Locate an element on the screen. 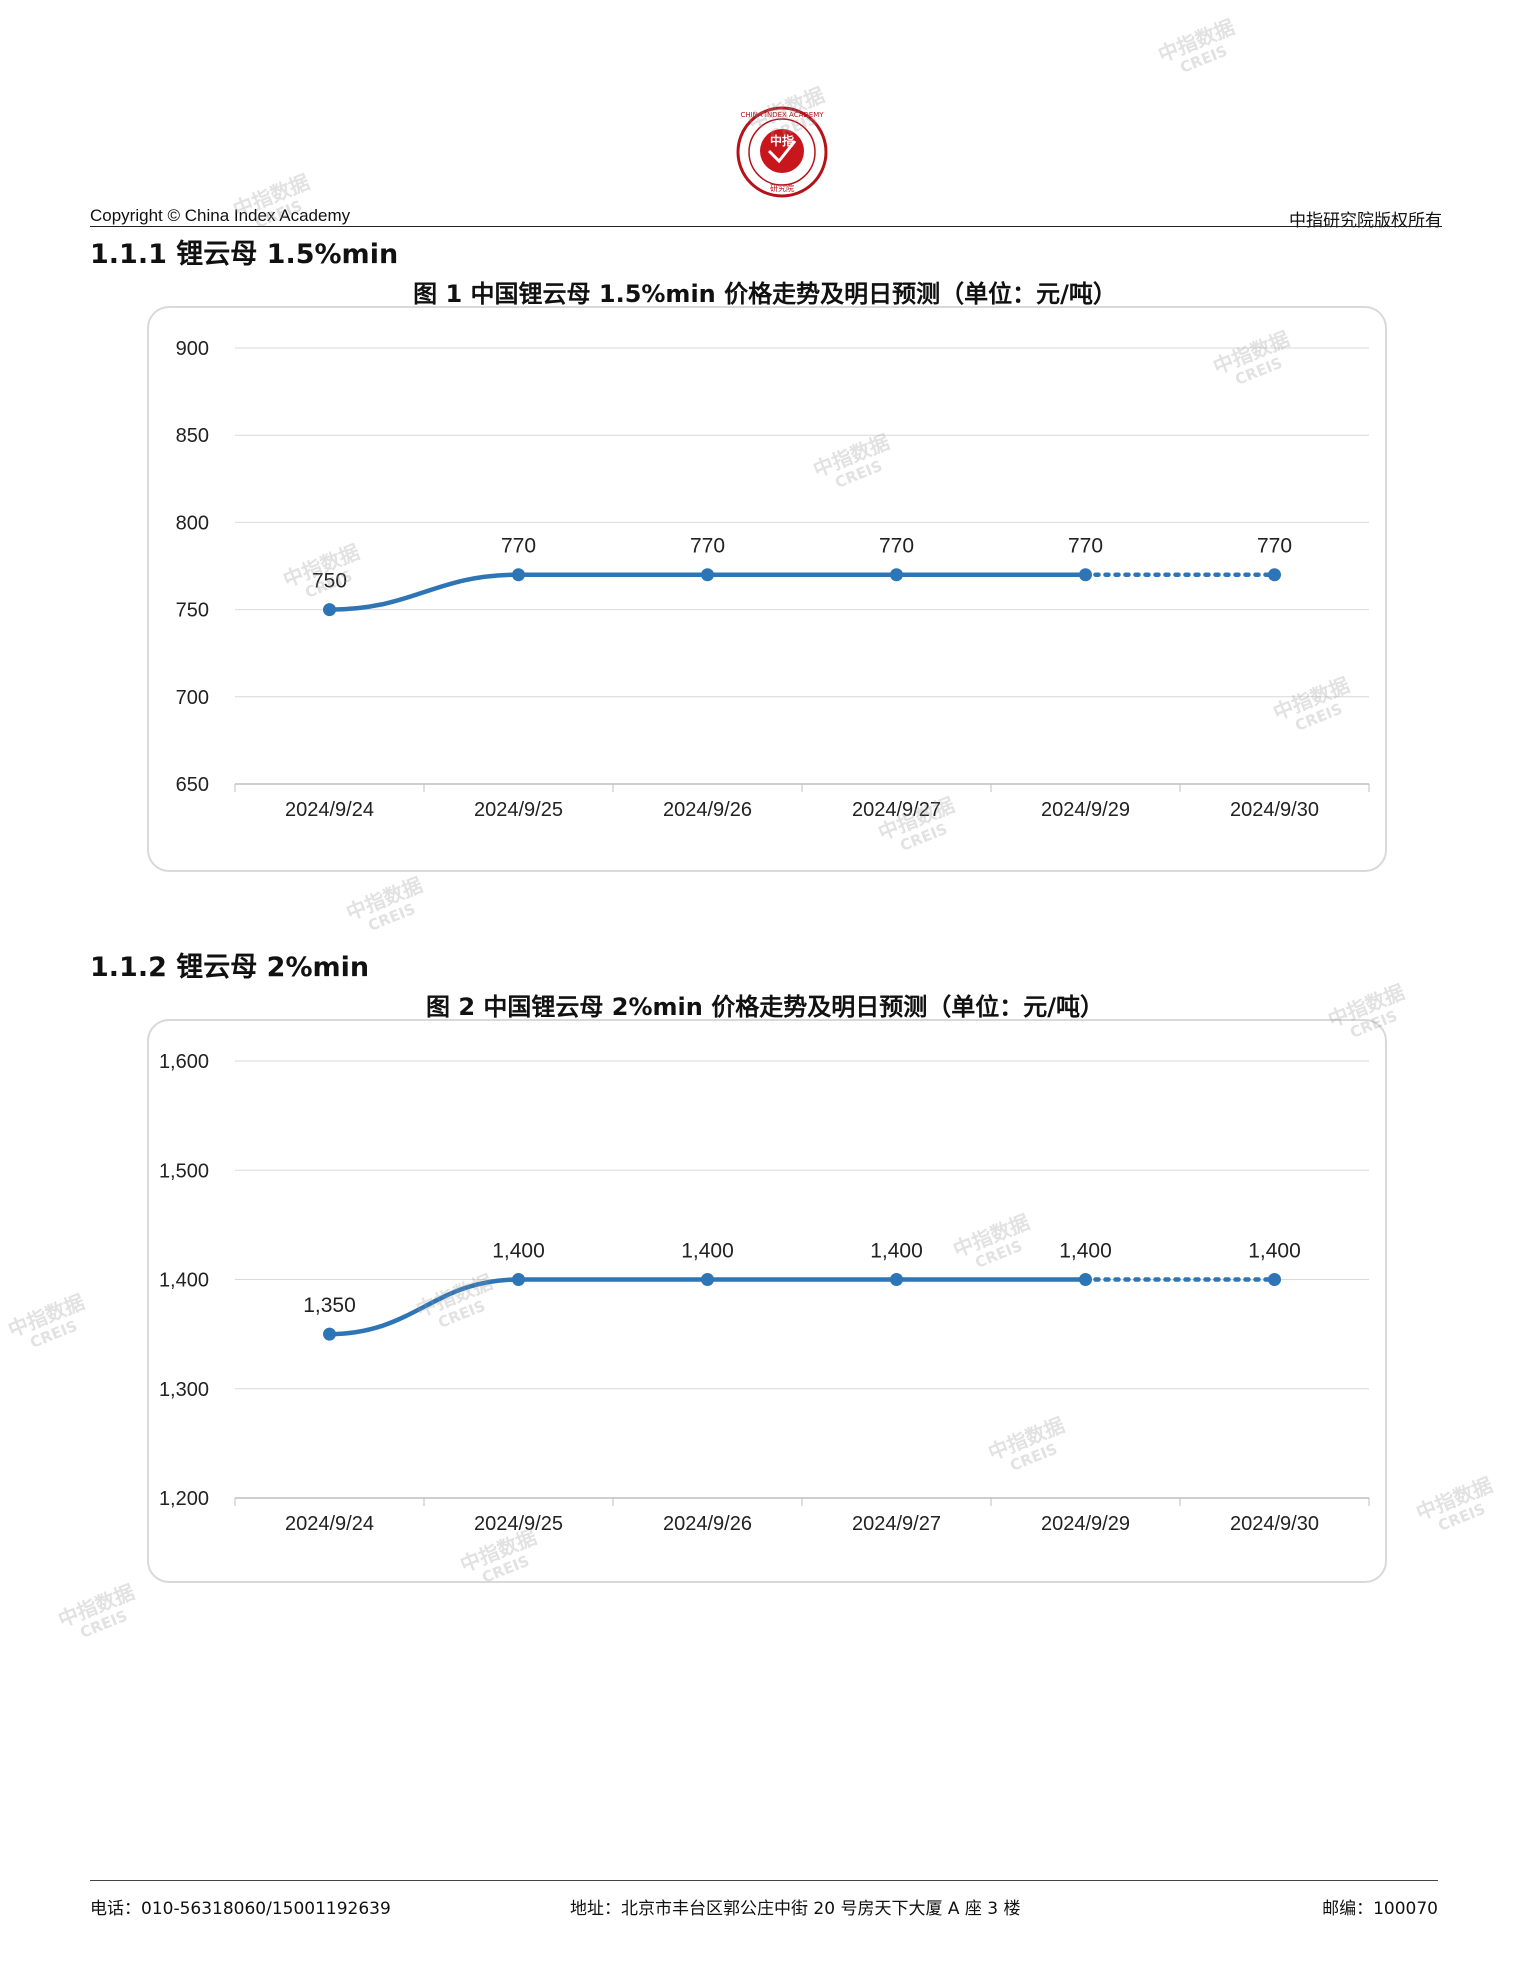  header-divider is located at coordinates (766, 226).